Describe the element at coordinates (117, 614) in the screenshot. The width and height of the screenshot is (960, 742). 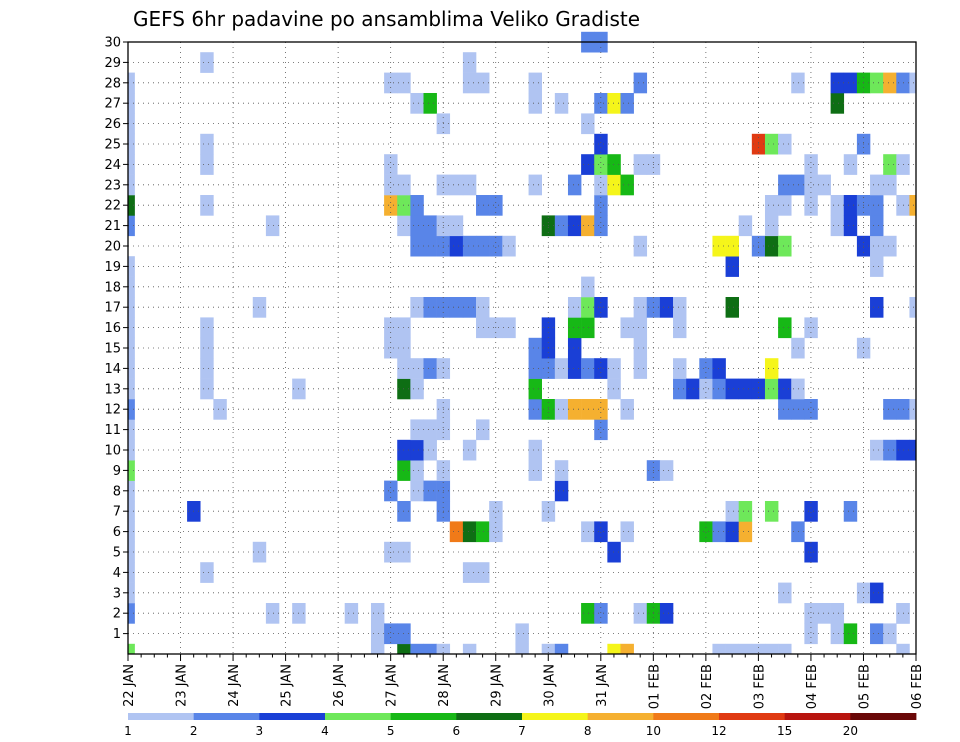
I see `y-tick-label: 2` at that location.